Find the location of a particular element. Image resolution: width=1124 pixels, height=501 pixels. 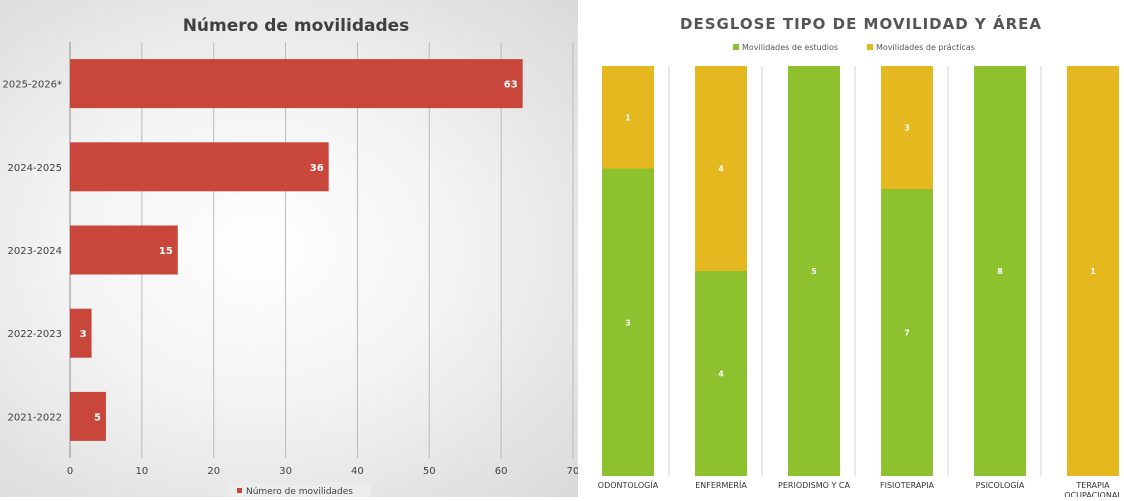

bar-data-label-practicas: 4 is located at coordinates (721, 169).